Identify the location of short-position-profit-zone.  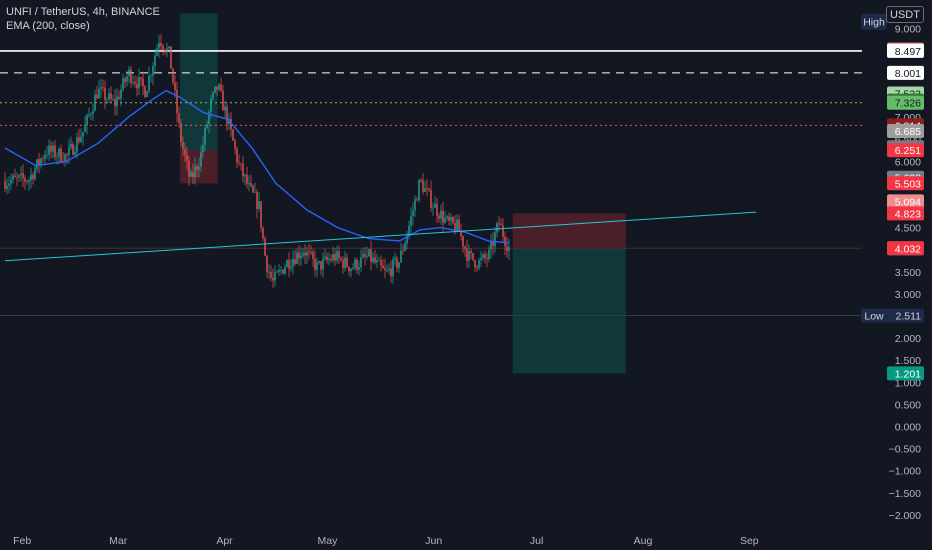
(569, 311).